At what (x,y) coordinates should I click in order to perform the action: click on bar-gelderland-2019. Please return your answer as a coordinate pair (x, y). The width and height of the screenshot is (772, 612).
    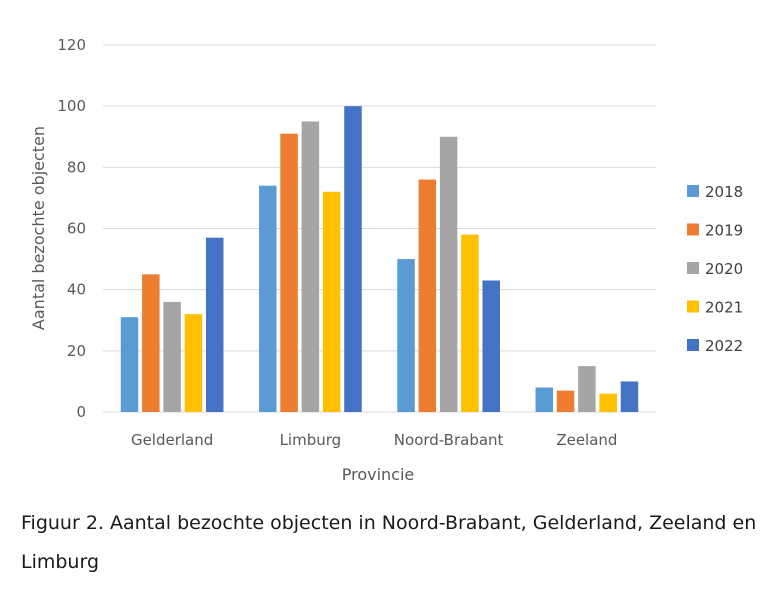
    Looking at the image, I should click on (151, 343).